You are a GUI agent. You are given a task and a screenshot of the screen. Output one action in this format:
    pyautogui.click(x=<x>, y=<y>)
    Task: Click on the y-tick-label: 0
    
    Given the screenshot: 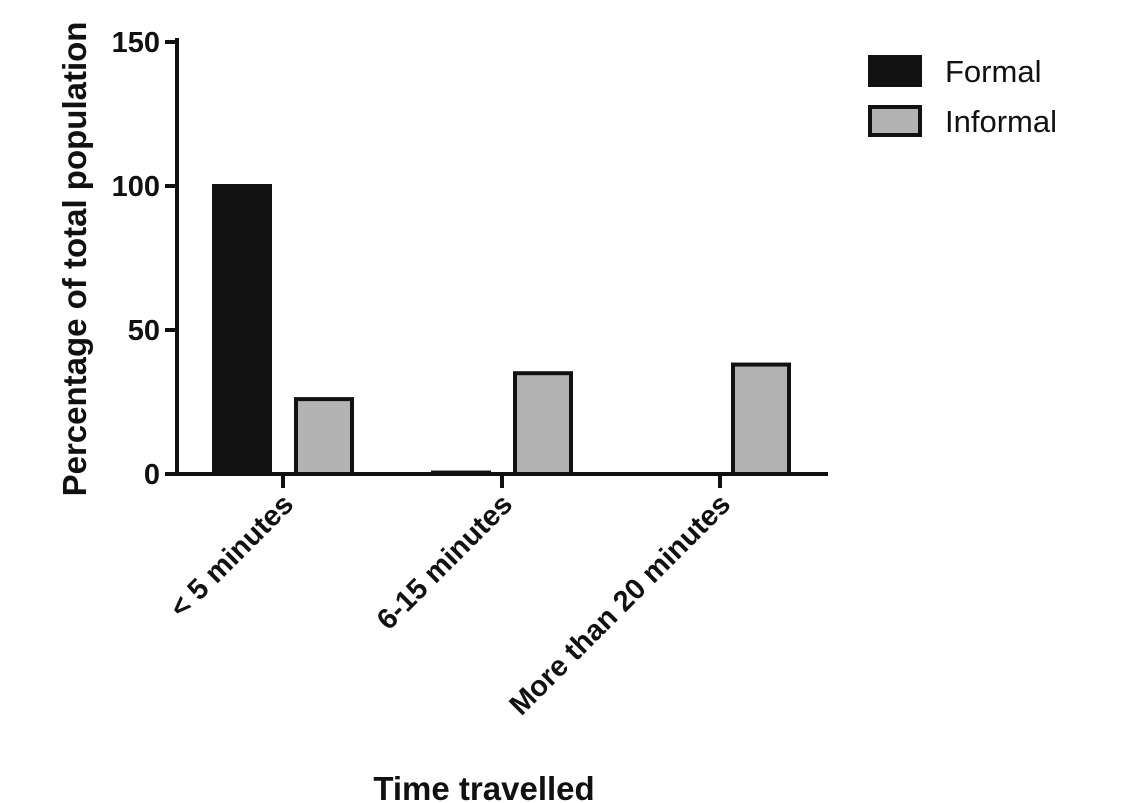 What is the action you would take?
    pyautogui.click(x=152, y=475)
    